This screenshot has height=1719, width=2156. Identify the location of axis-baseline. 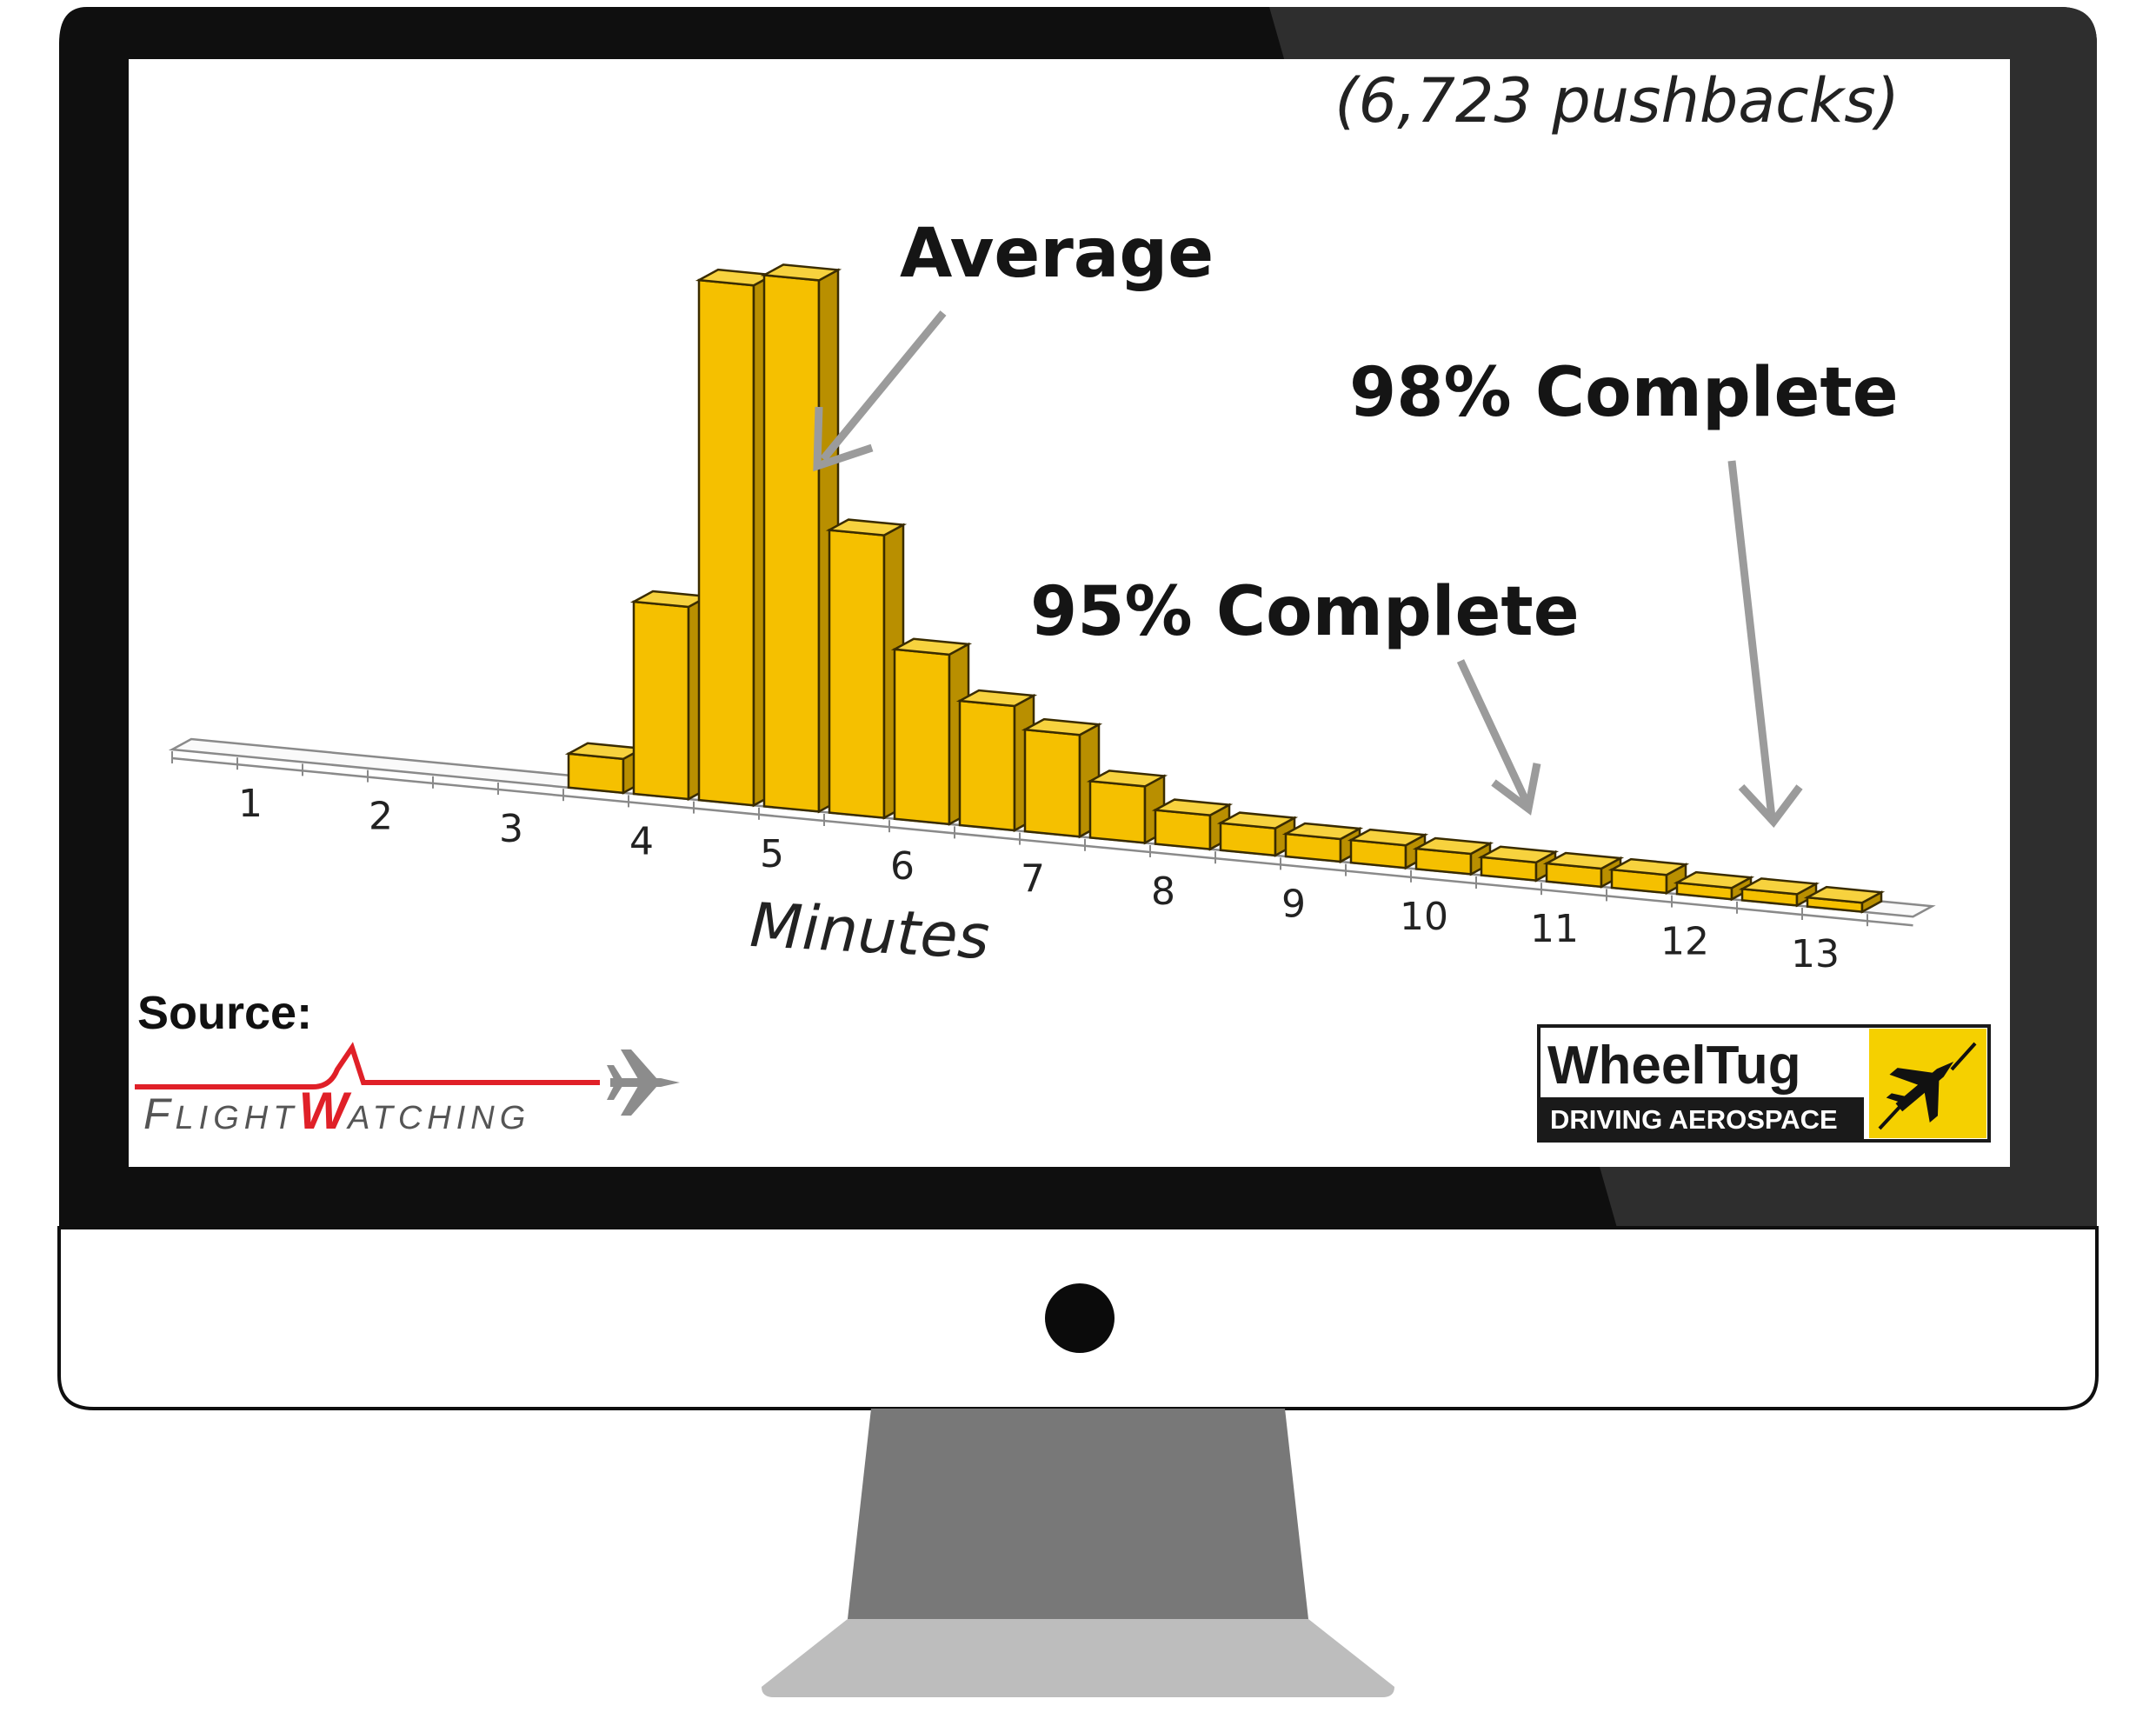
(1042, 841).